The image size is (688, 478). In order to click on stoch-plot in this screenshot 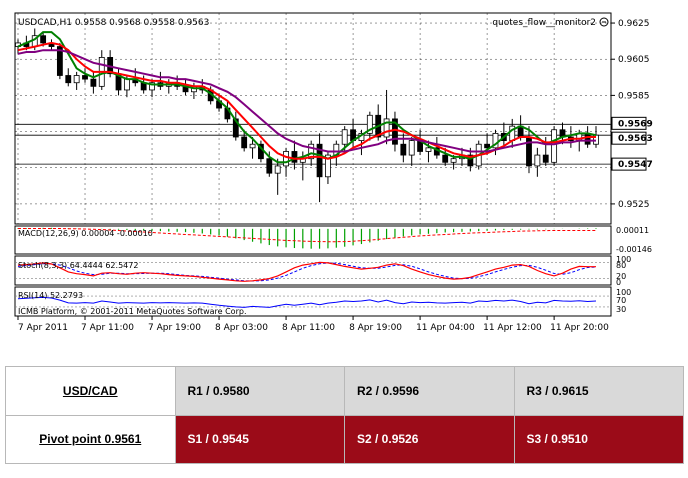, I will do `click(313, 271)`.